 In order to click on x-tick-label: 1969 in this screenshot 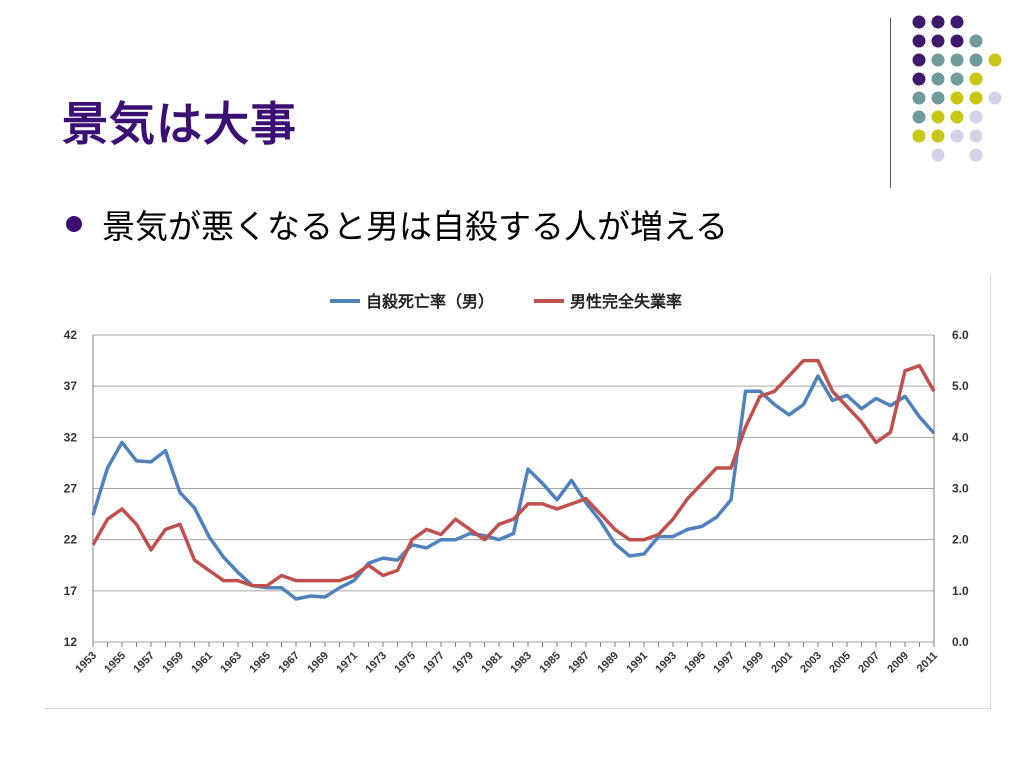, I will do `click(318, 663)`.